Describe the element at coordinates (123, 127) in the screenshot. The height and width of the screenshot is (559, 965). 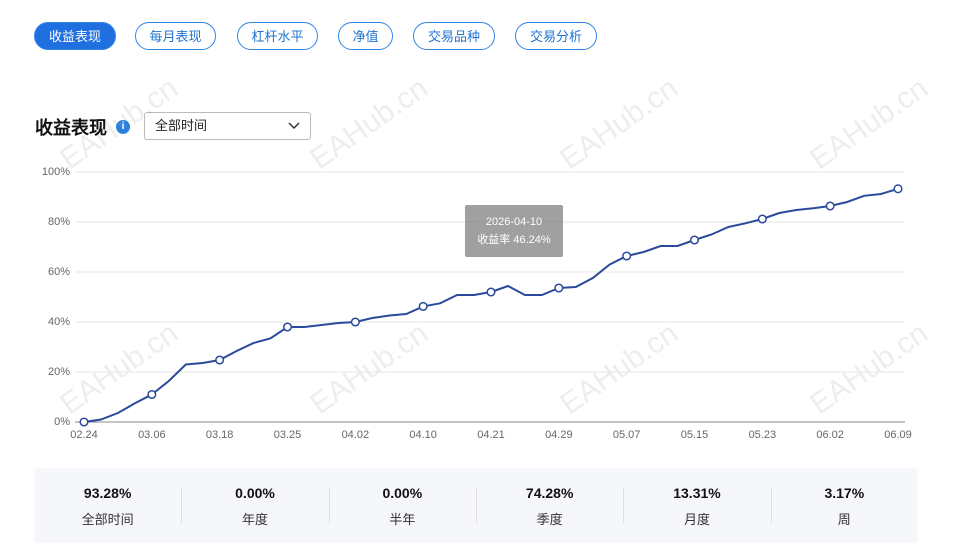
I see `info-icon: i` at that location.